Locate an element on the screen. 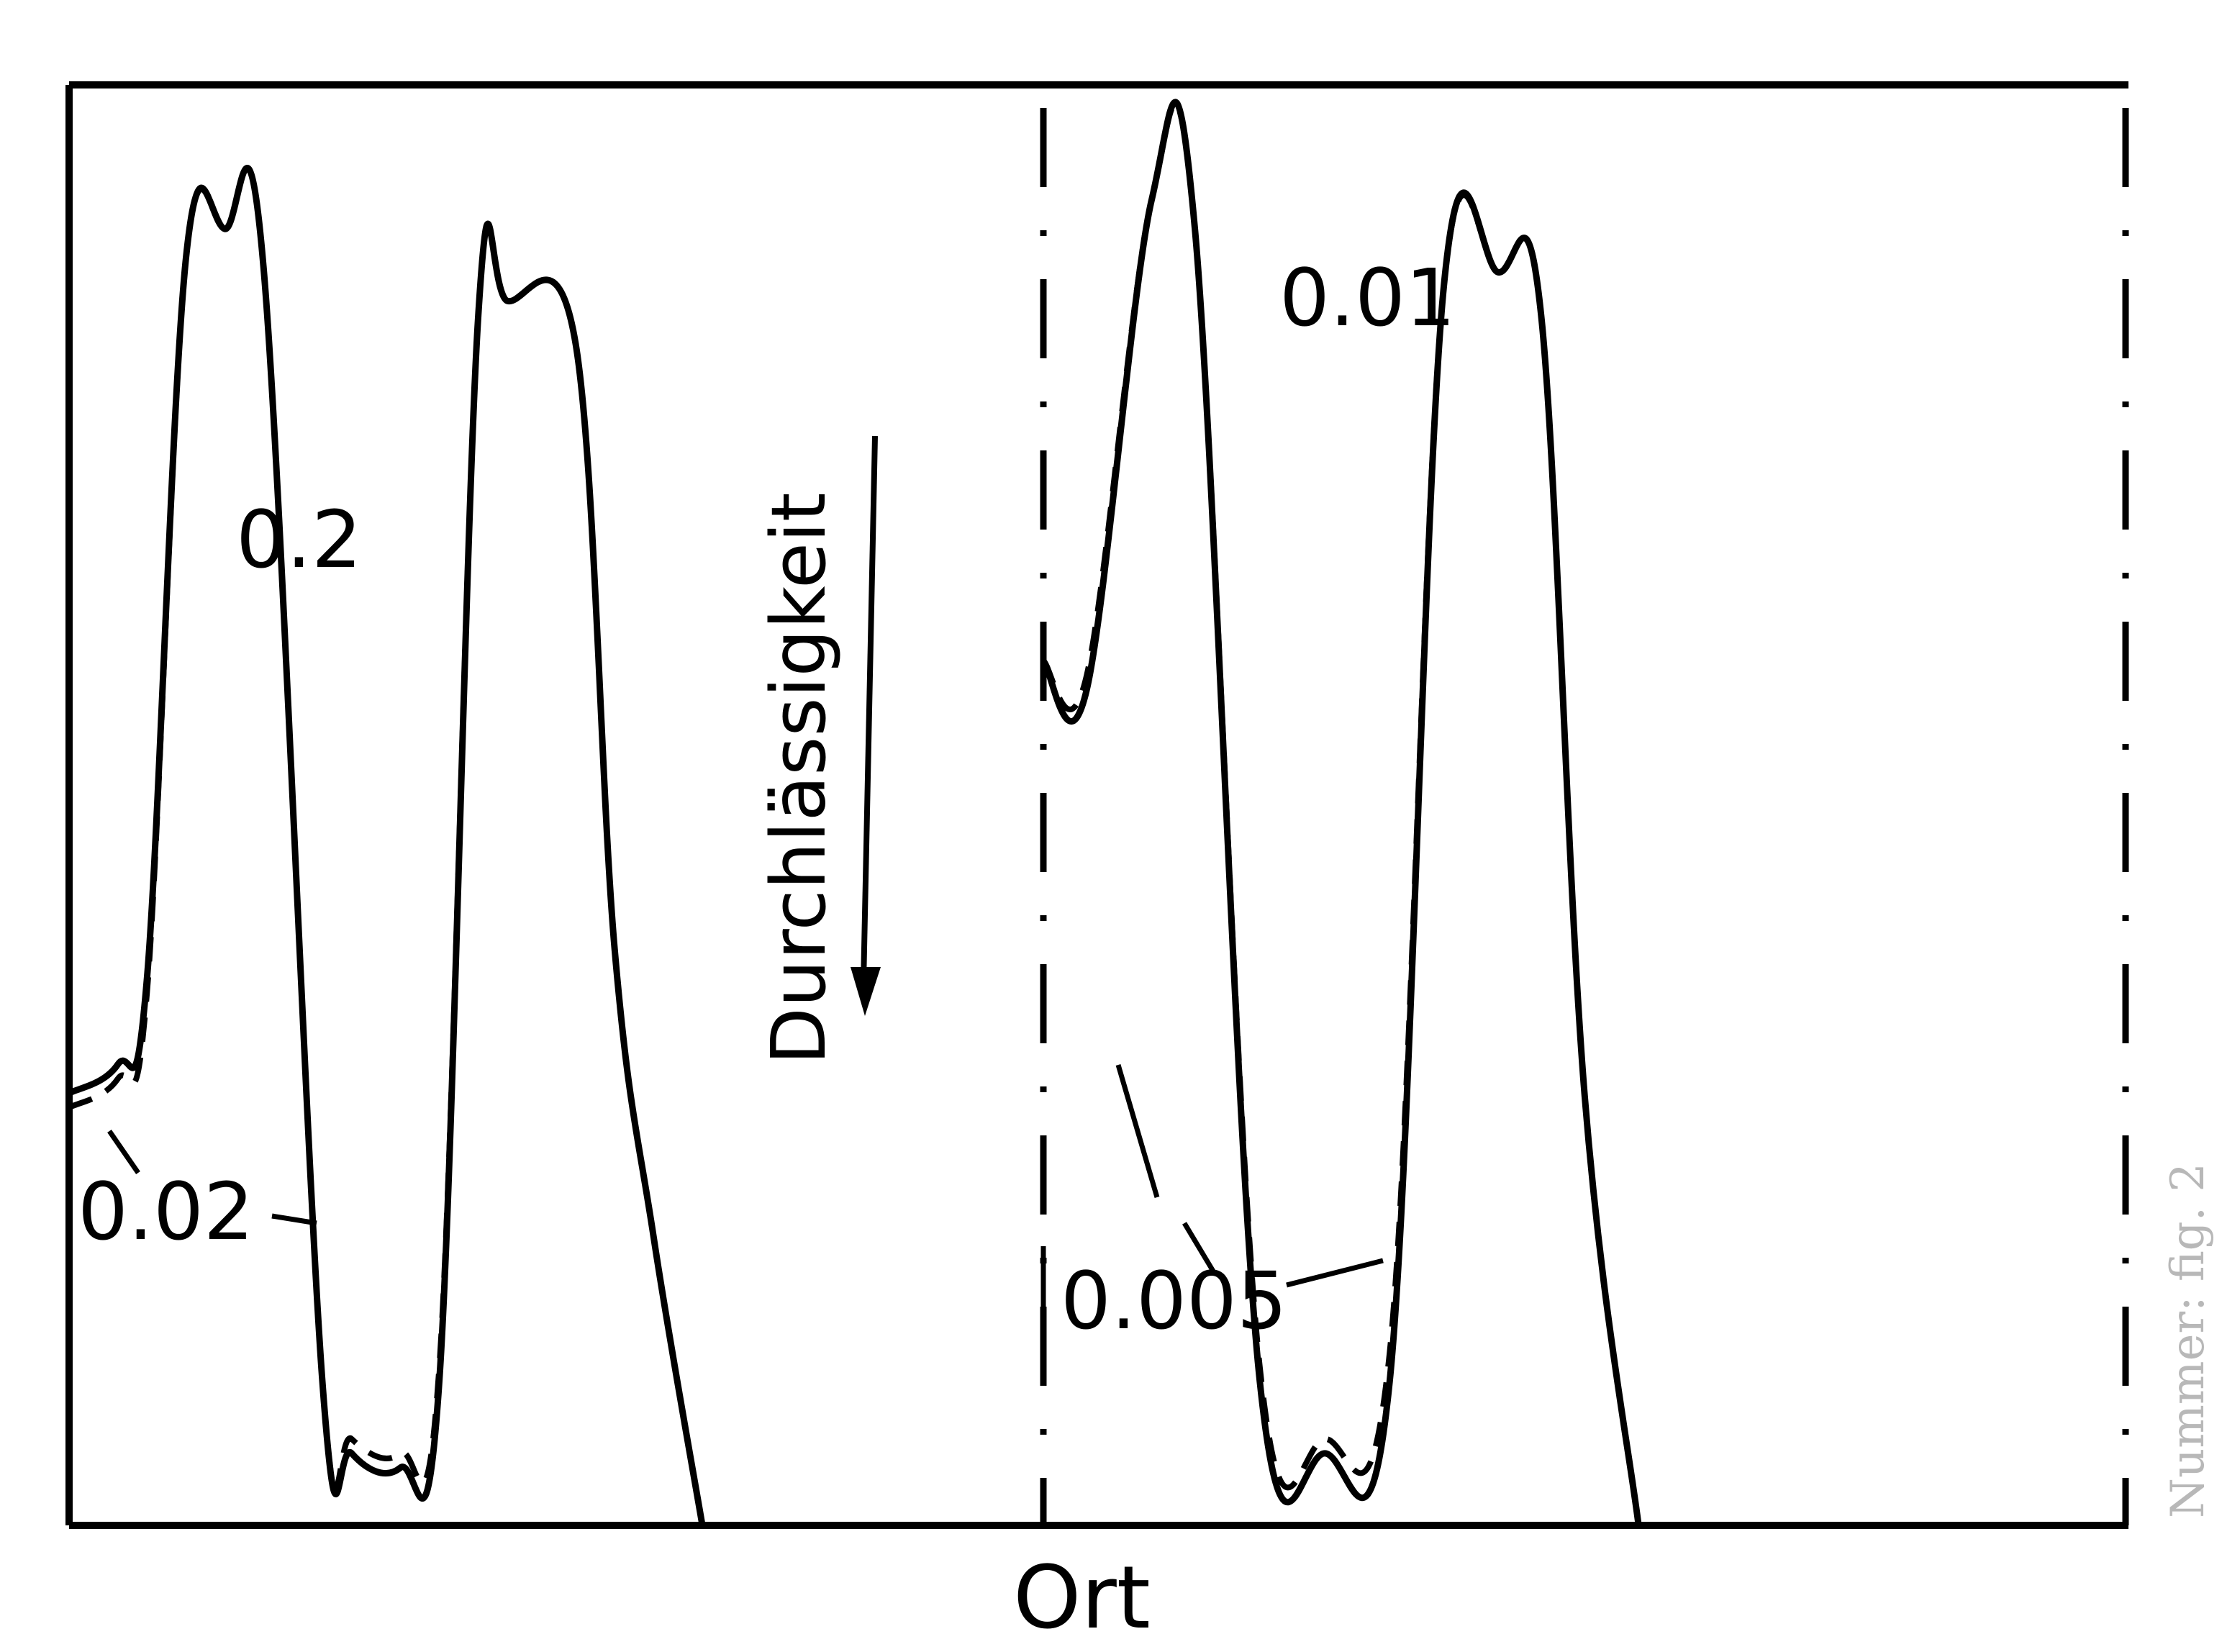 This screenshot has width=2222, height=1652. leader-0-005-a is located at coordinates (1137, 1131).